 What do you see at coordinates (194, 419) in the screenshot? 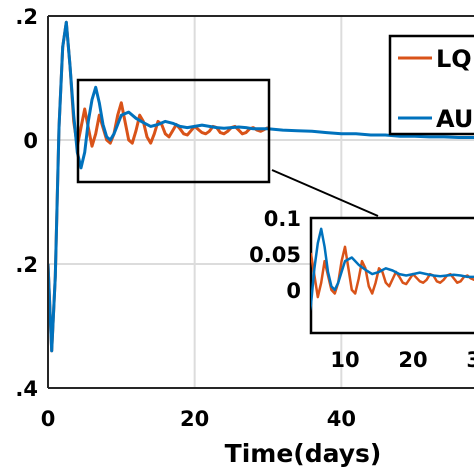
I see `x-tick-label: 20` at bounding box center [194, 419].